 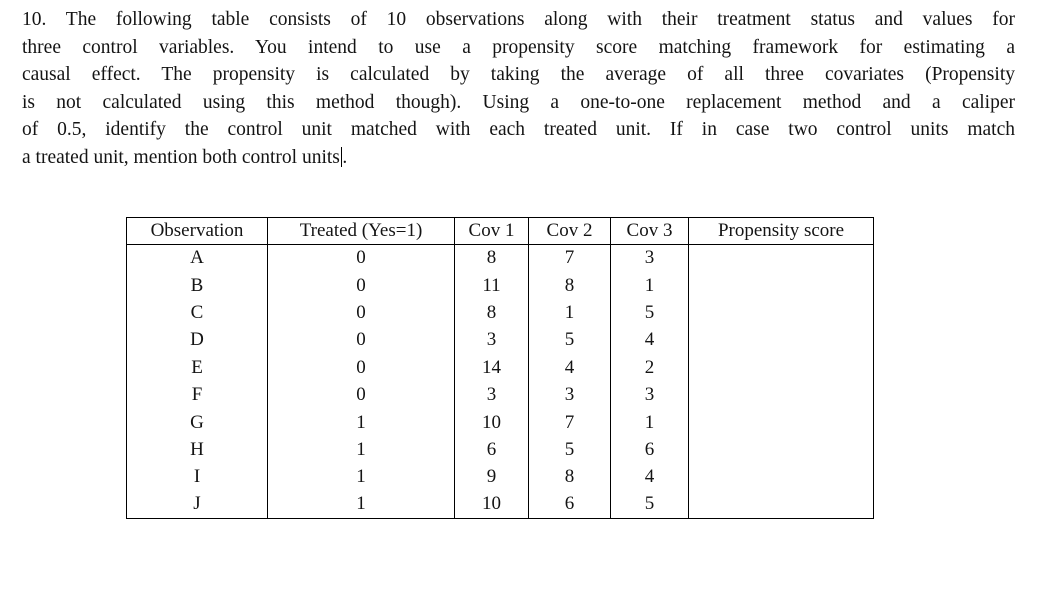 What do you see at coordinates (197, 258) in the screenshot?
I see `cell-observation: A` at bounding box center [197, 258].